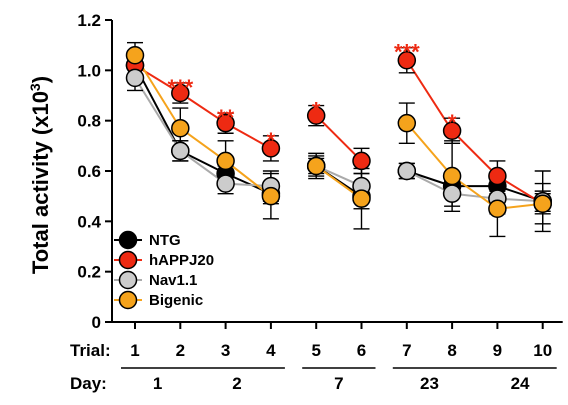  I want to click on legend-label: Bigenic, so click(176, 300).